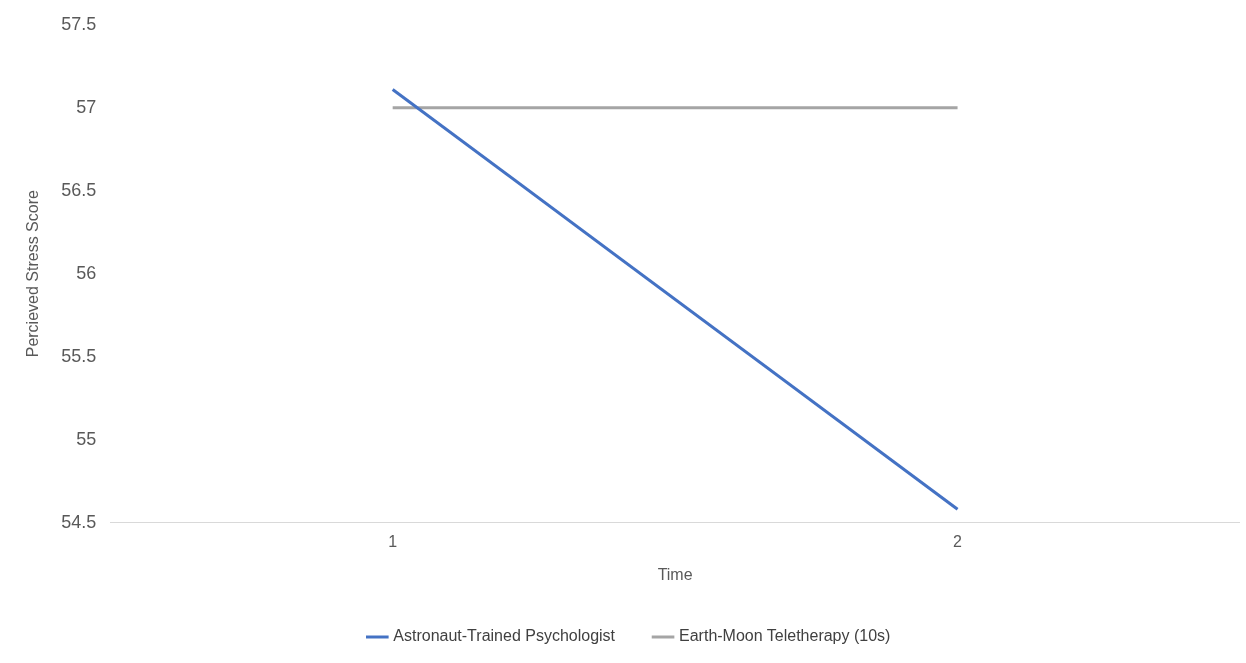 Image resolution: width=1246 pixels, height=663 pixels. What do you see at coordinates (79, 521) in the screenshot?
I see `y-tick-label: 54.5` at bounding box center [79, 521].